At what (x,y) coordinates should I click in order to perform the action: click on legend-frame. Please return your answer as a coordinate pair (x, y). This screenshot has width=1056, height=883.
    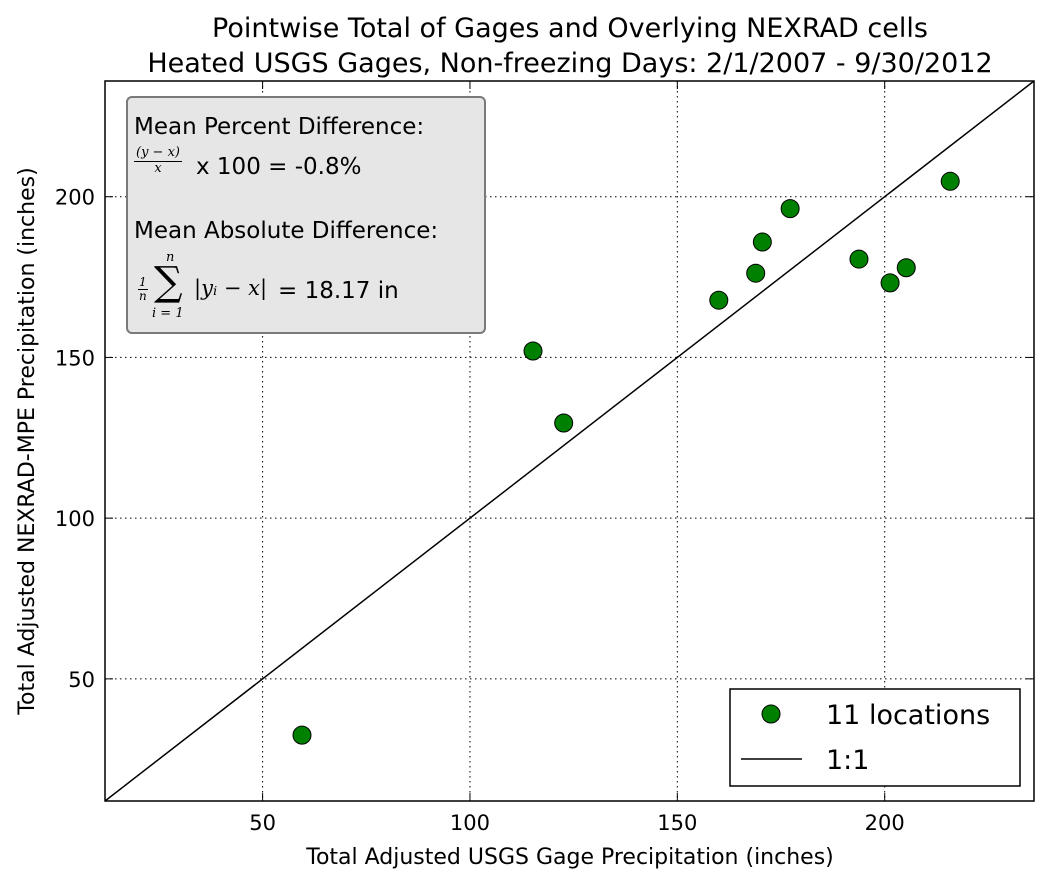
    Looking at the image, I should click on (875, 737).